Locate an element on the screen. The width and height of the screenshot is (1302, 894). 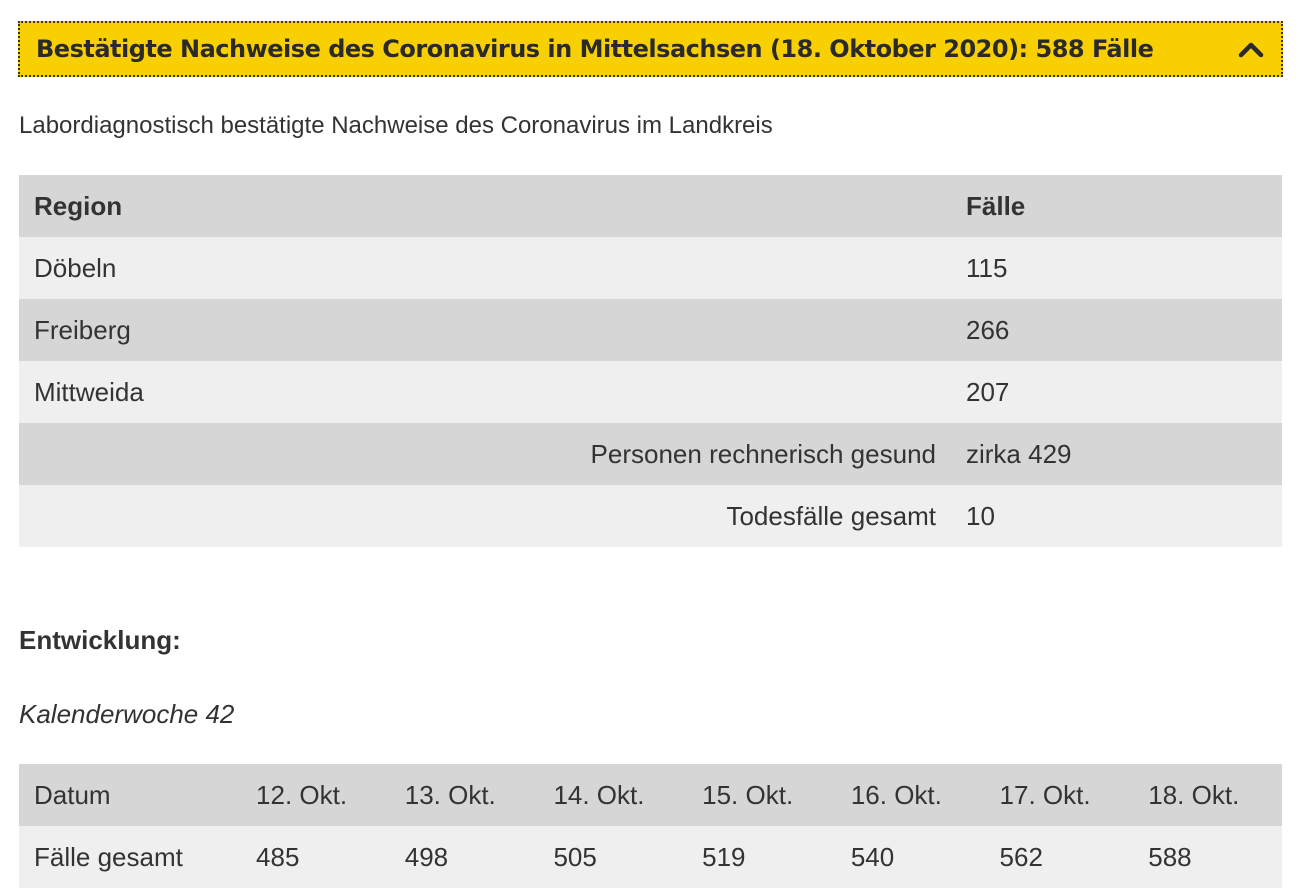
cases-cell: 485 is located at coordinates (278, 856).